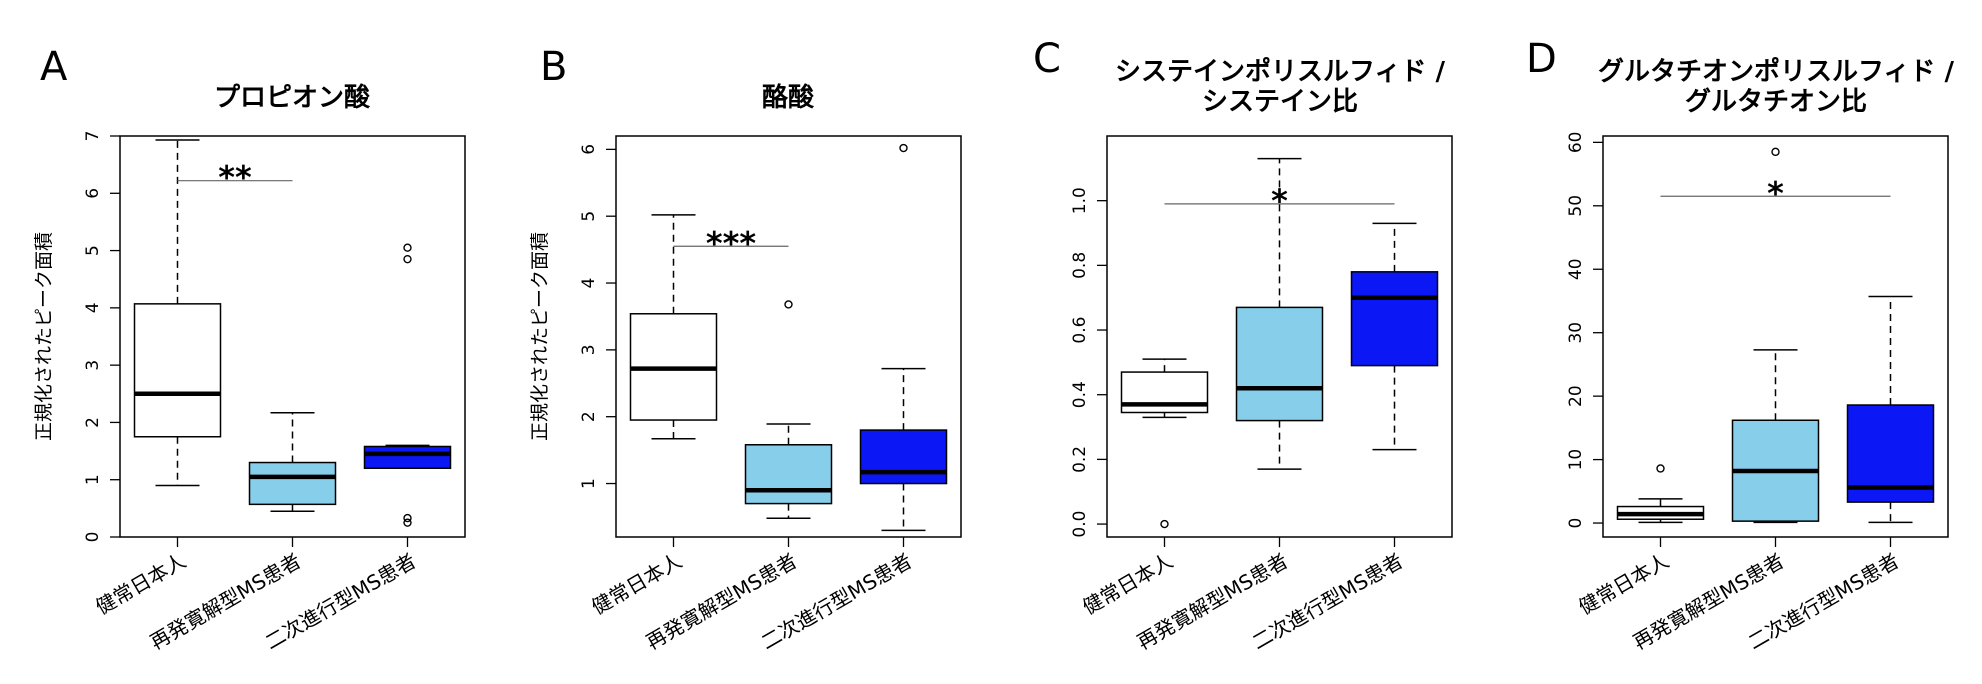 This screenshot has height=684, width=1982. Describe the element at coordinates (1576, 460) in the screenshot. I see `y-tick-label: 10` at that location.